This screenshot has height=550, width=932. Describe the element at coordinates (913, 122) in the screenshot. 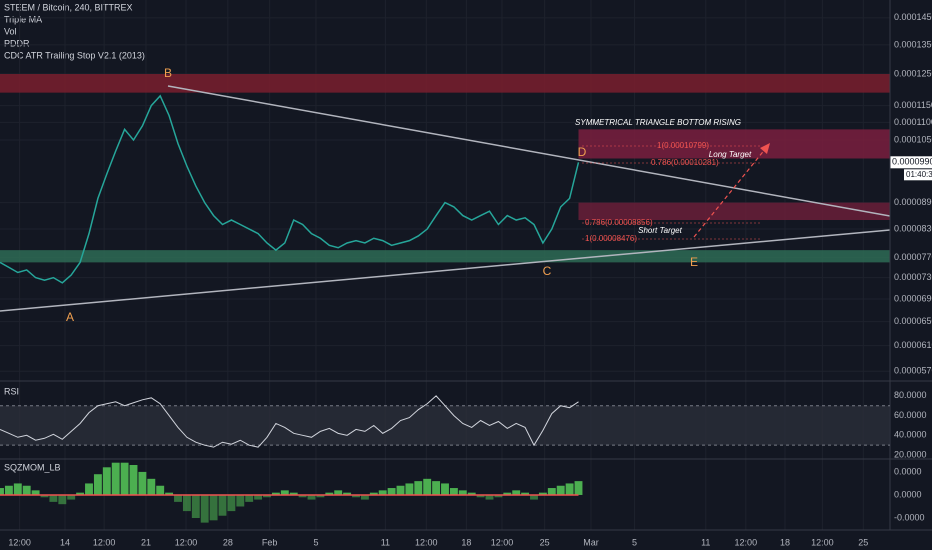

I see `y-tick-label: 0.00011000` at that location.